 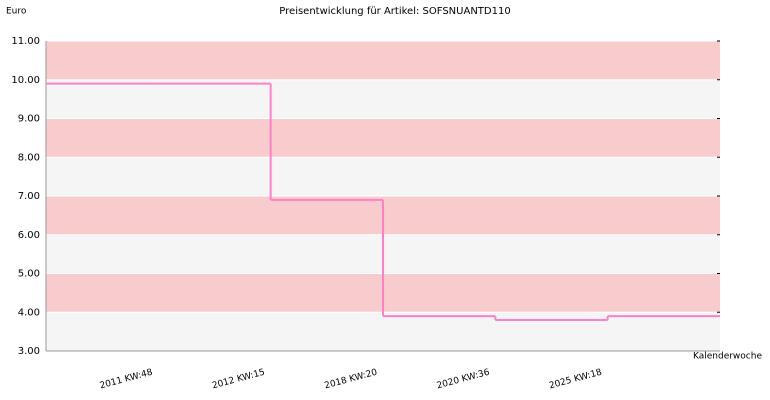 I want to click on x-tick-label: 2025 KW:18, so click(x=575, y=380).